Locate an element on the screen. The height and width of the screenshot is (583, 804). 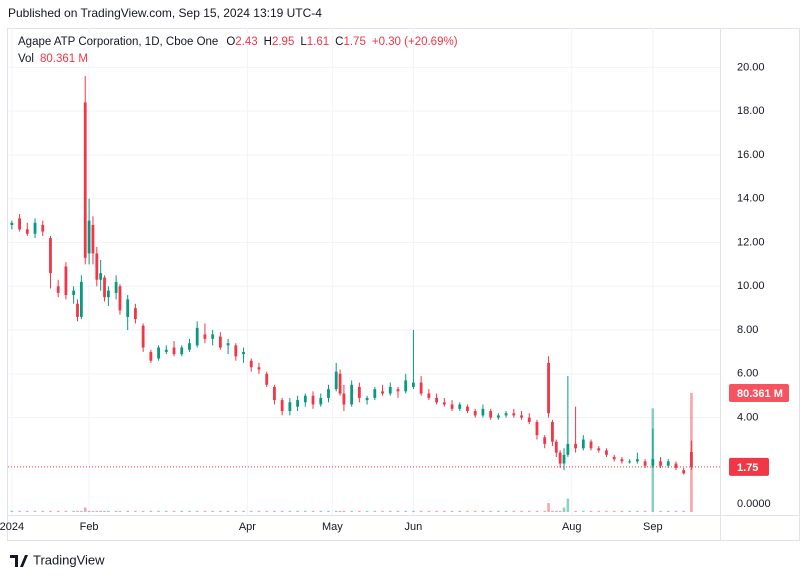
last-volume-box is located at coordinates (759, 392).